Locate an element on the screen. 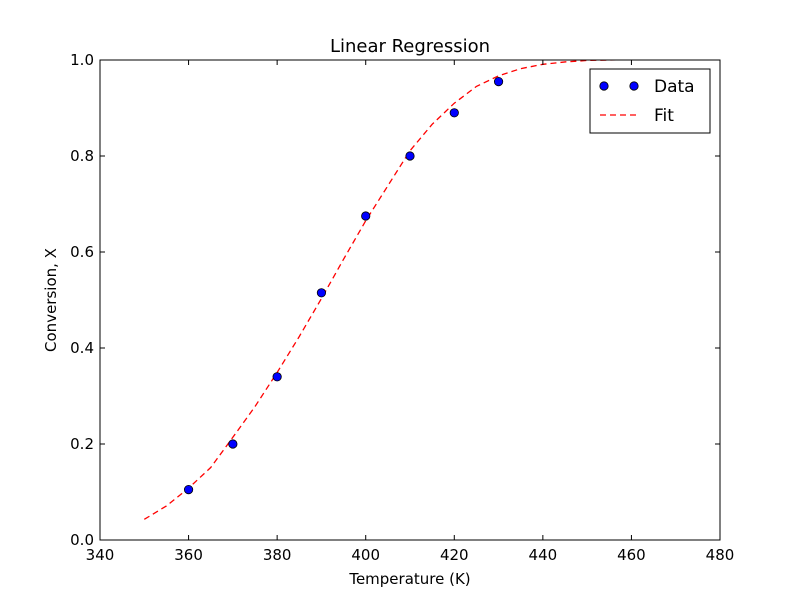 This screenshot has width=800, height=600. x-tick-label: 480 is located at coordinates (720, 555).